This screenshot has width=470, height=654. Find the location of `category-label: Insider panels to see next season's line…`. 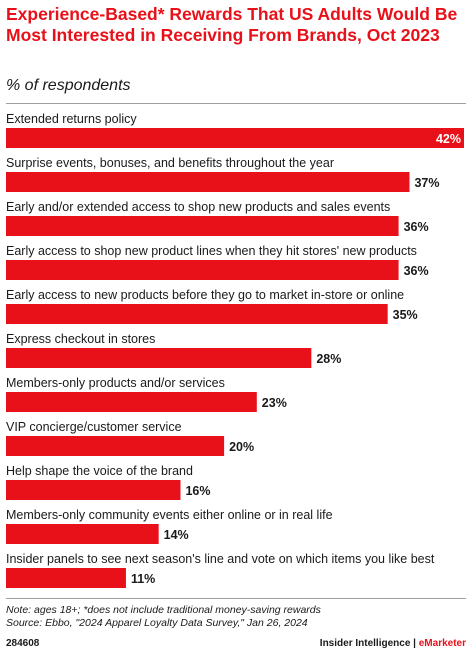

category-label: Insider panels to see next season's line… is located at coordinates (220, 559).